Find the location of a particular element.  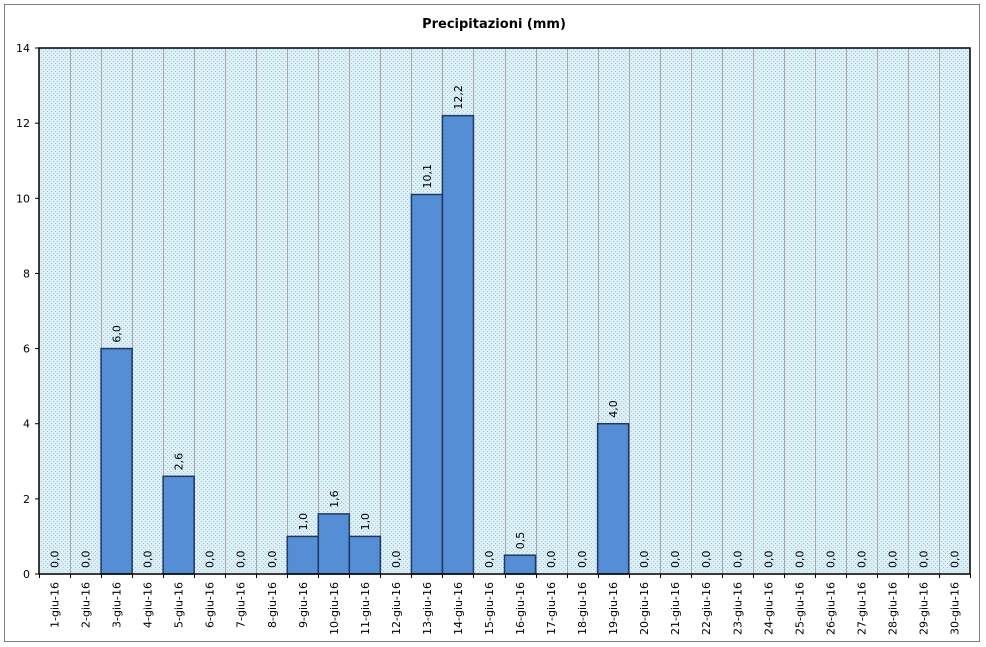

data-label: 4,0 is located at coordinates (613, 409).